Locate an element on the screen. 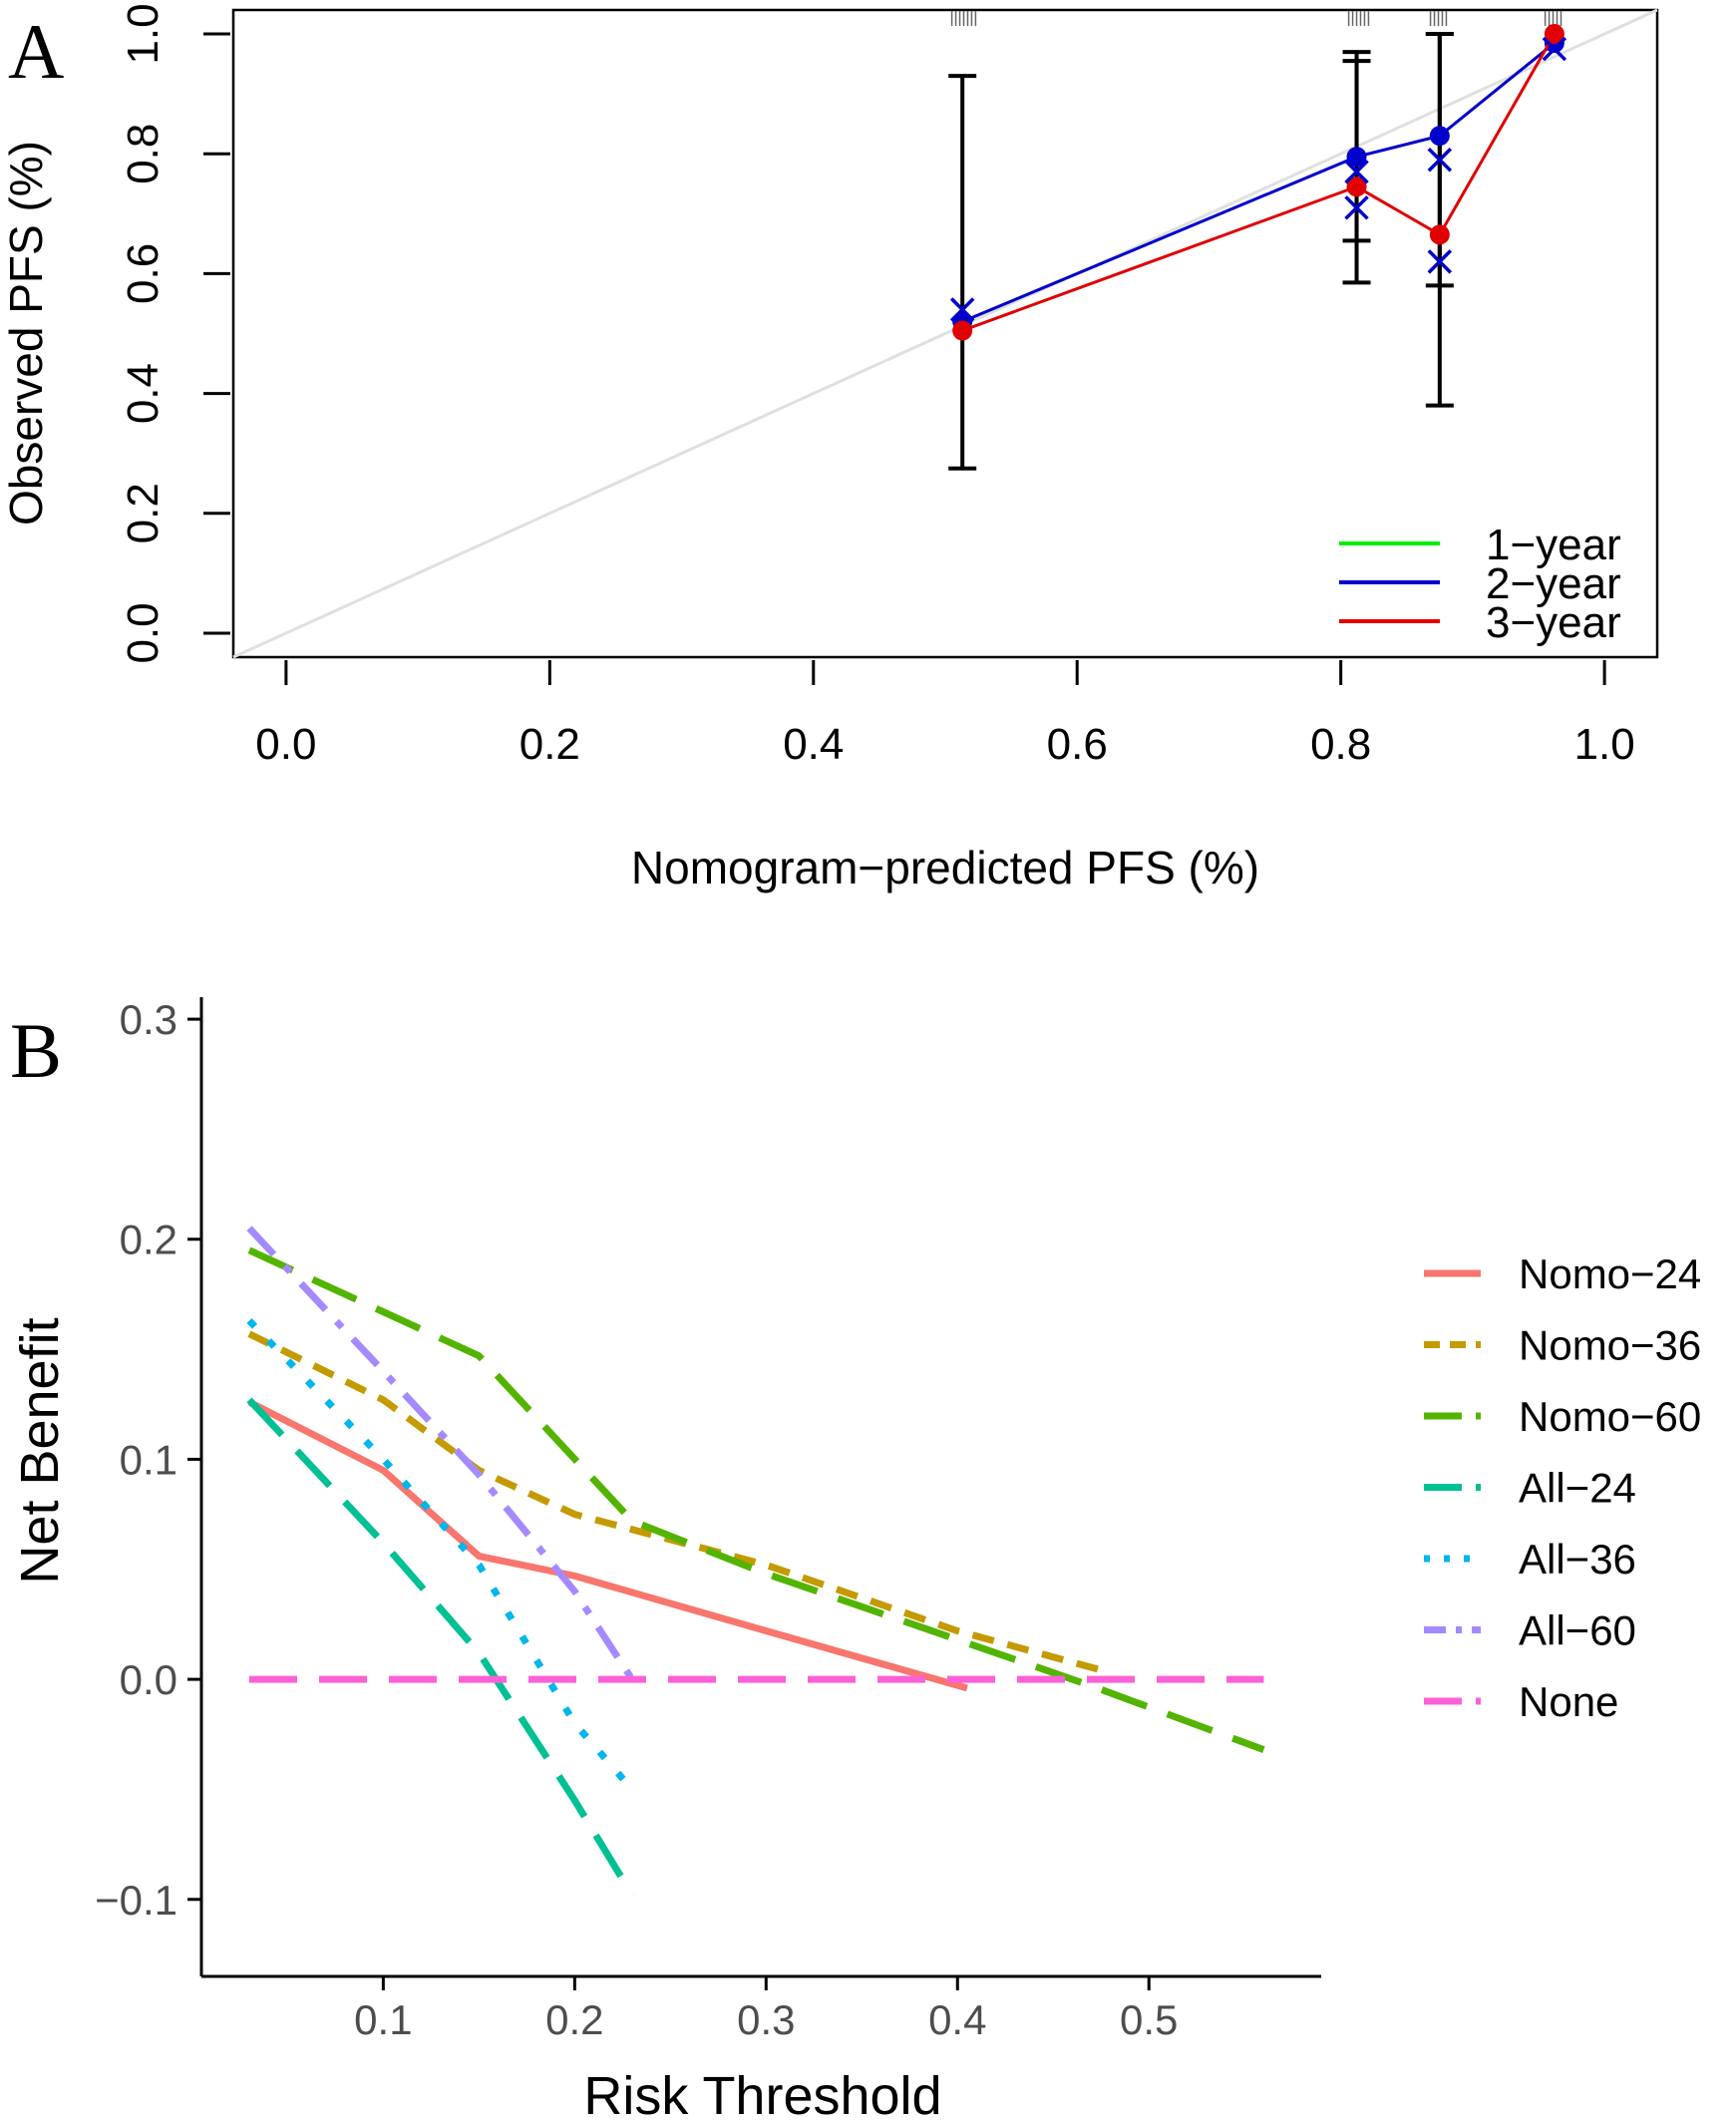 The image size is (1736, 2120). panel-b-y-axis-title: Net Benefit is located at coordinates (40, 1450).